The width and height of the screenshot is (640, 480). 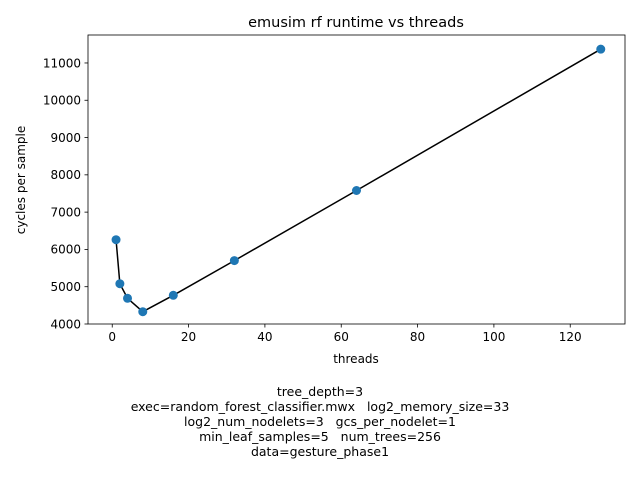 What do you see at coordinates (188, 337) in the screenshot?
I see `x-tick-label: 20` at bounding box center [188, 337].